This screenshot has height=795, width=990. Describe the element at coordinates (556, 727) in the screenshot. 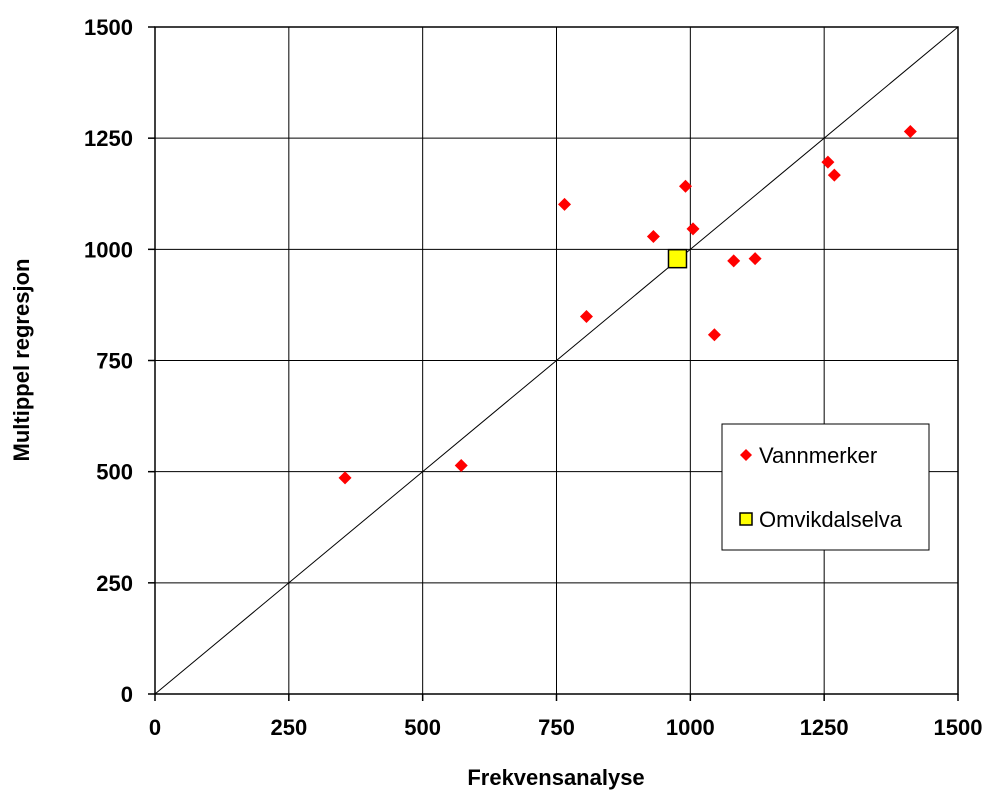

I see `x-tick-label: 750` at that location.